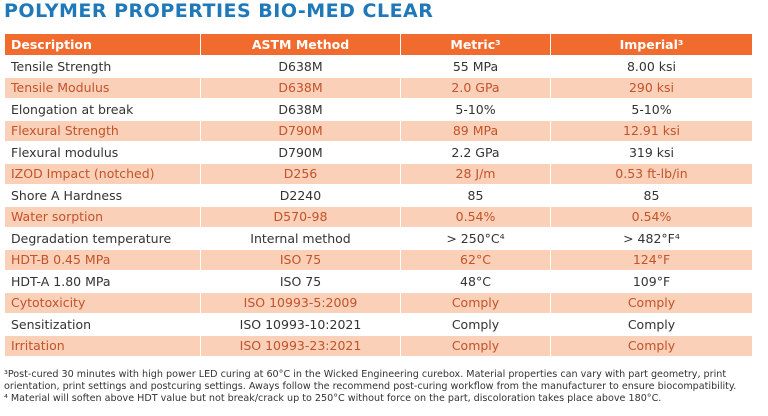 The width and height of the screenshot is (768, 416). Describe the element at coordinates (102, 195) in the screenshot. I see `table-cell: Shore A Hardness` at that location.